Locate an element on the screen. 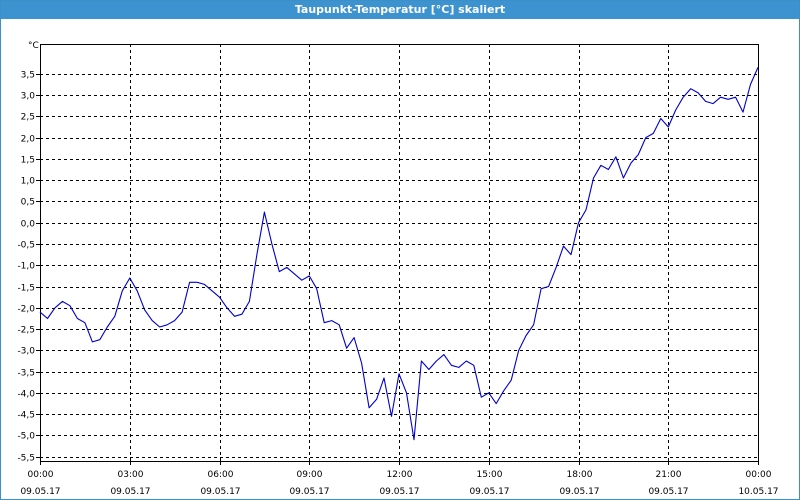 The height and width of the screenshot is (500, 800). y-tick-label: -3,0 is located at coordinates (26, 352).